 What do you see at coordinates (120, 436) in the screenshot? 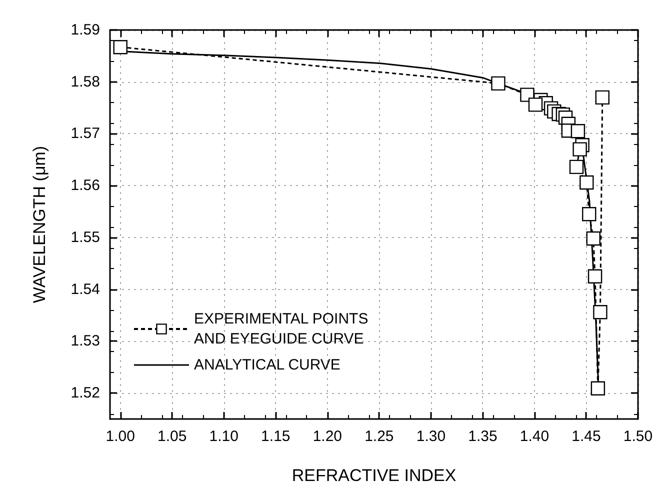
I see `x-tick-label: 1.00` at bounding box center [120, 436].